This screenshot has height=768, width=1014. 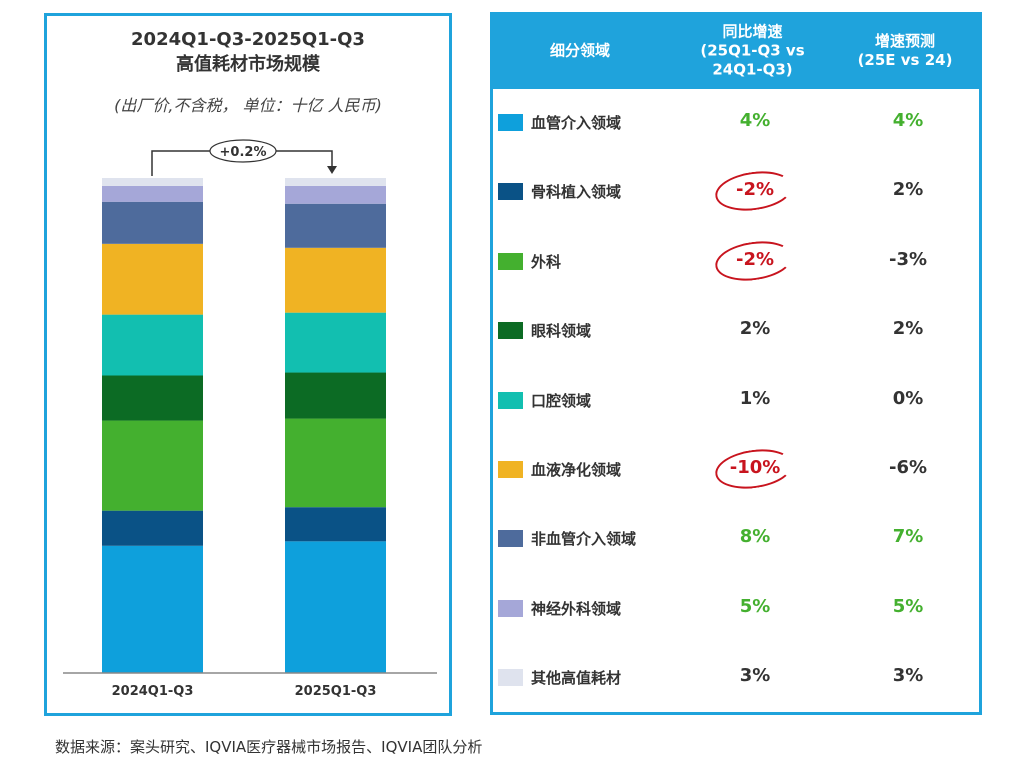 I want to click on segment-name: 非血管介入领域, so click(x=584, y=539).